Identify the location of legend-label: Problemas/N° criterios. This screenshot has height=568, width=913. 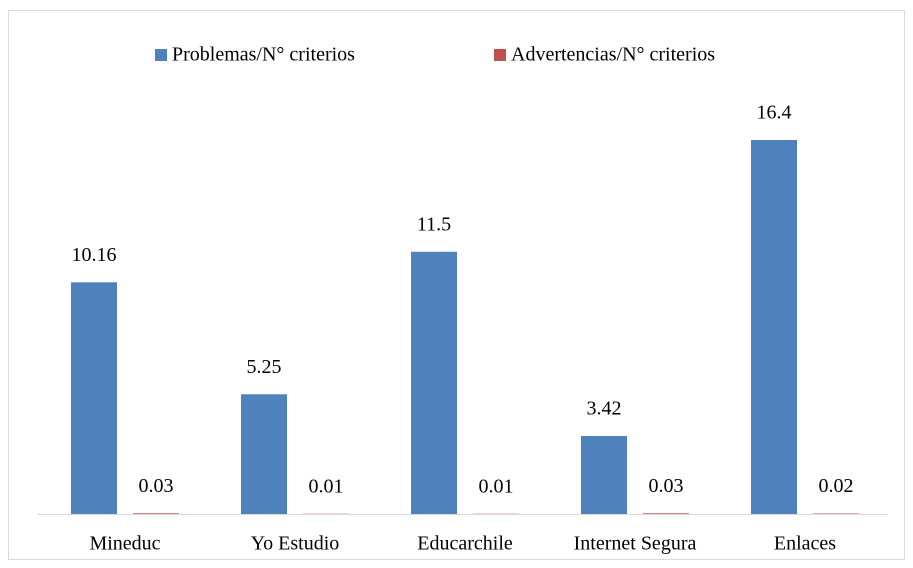
(263, 55).